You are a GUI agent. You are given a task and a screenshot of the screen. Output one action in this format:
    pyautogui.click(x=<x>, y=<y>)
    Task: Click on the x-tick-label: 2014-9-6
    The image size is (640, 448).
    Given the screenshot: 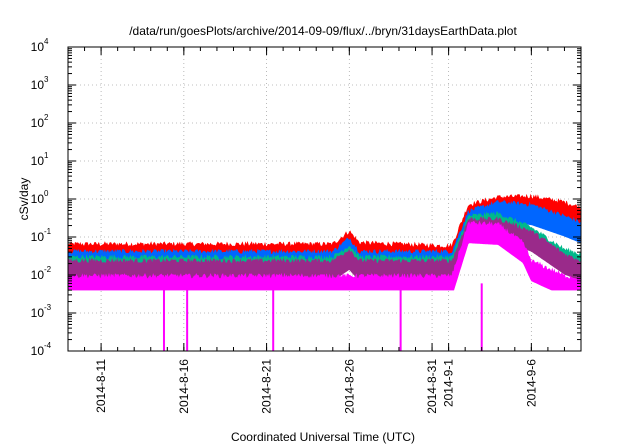 What is the action you would take?
    pyautogui.click(x=531, y=383)
    